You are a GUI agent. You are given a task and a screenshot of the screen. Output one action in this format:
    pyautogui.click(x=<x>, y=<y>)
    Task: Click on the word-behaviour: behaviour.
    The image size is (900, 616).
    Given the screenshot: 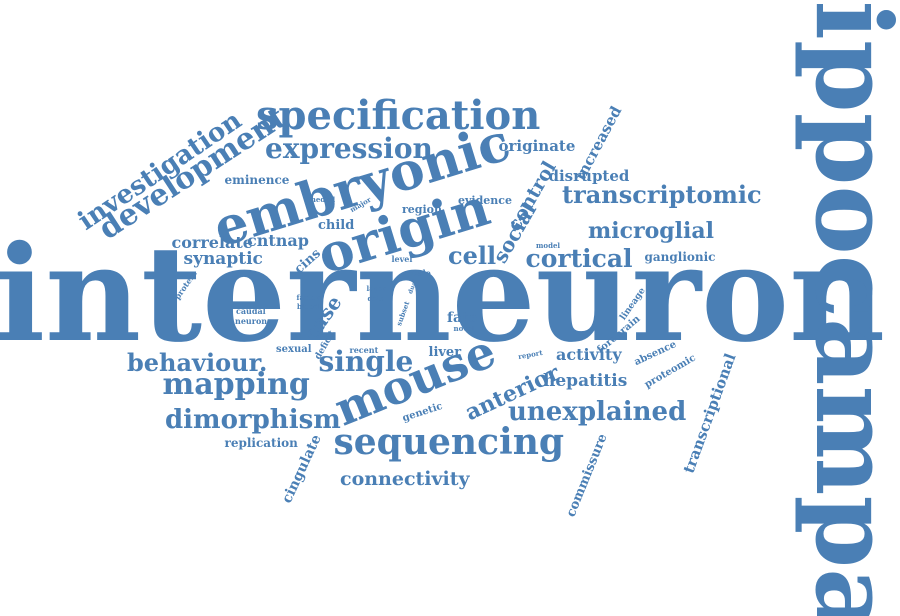 What is the action you would take?
    pyautogui.click(x=197, y=362)
    